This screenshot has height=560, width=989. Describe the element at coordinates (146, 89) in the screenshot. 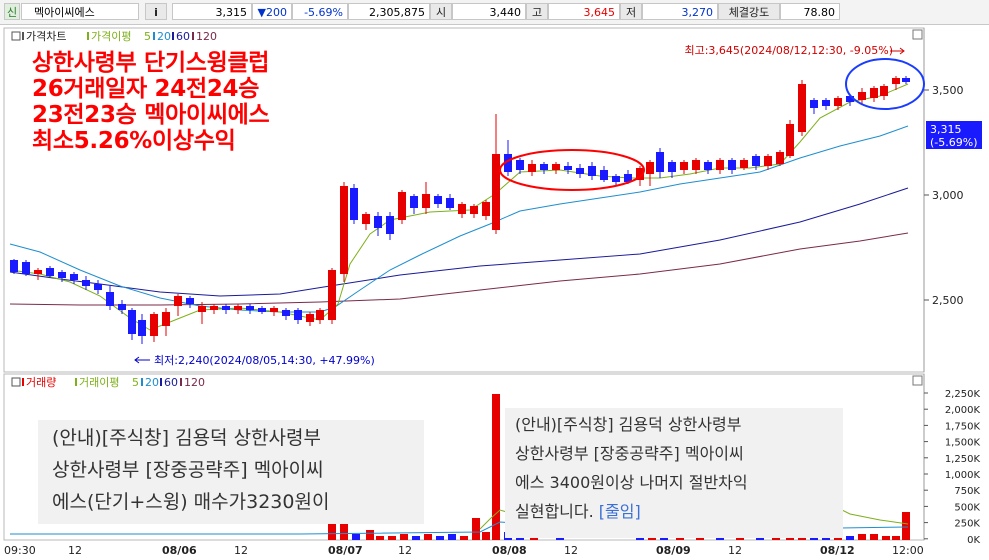

I see `promo-line-2: 26거래일자 24전24승` at that location.